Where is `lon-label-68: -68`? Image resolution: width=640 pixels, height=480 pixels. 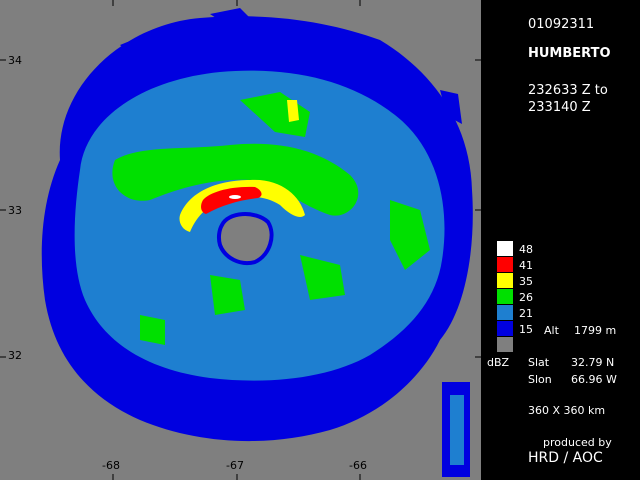 lon-label-68: -68 is located at coordinates (111, 465).